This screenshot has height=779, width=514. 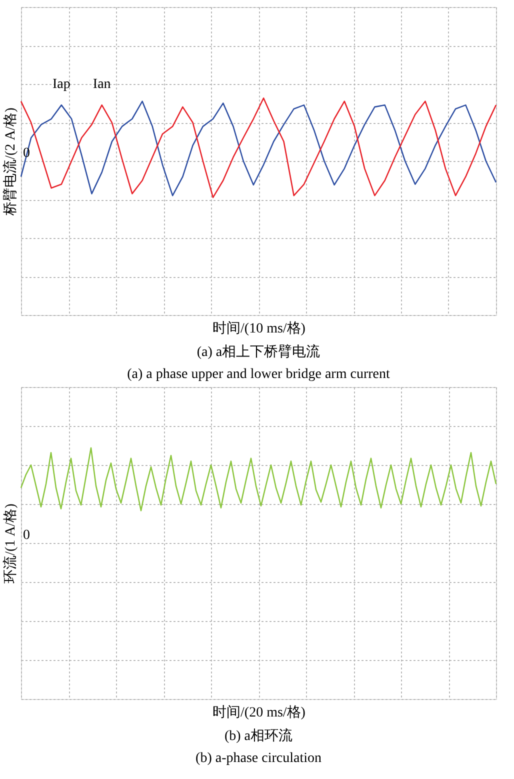 What do you see at coordinates (258, 374) in the screenshot?
I see `text: (a) a phase upper and lower bridge arm current` at bounding box center [258, 374].